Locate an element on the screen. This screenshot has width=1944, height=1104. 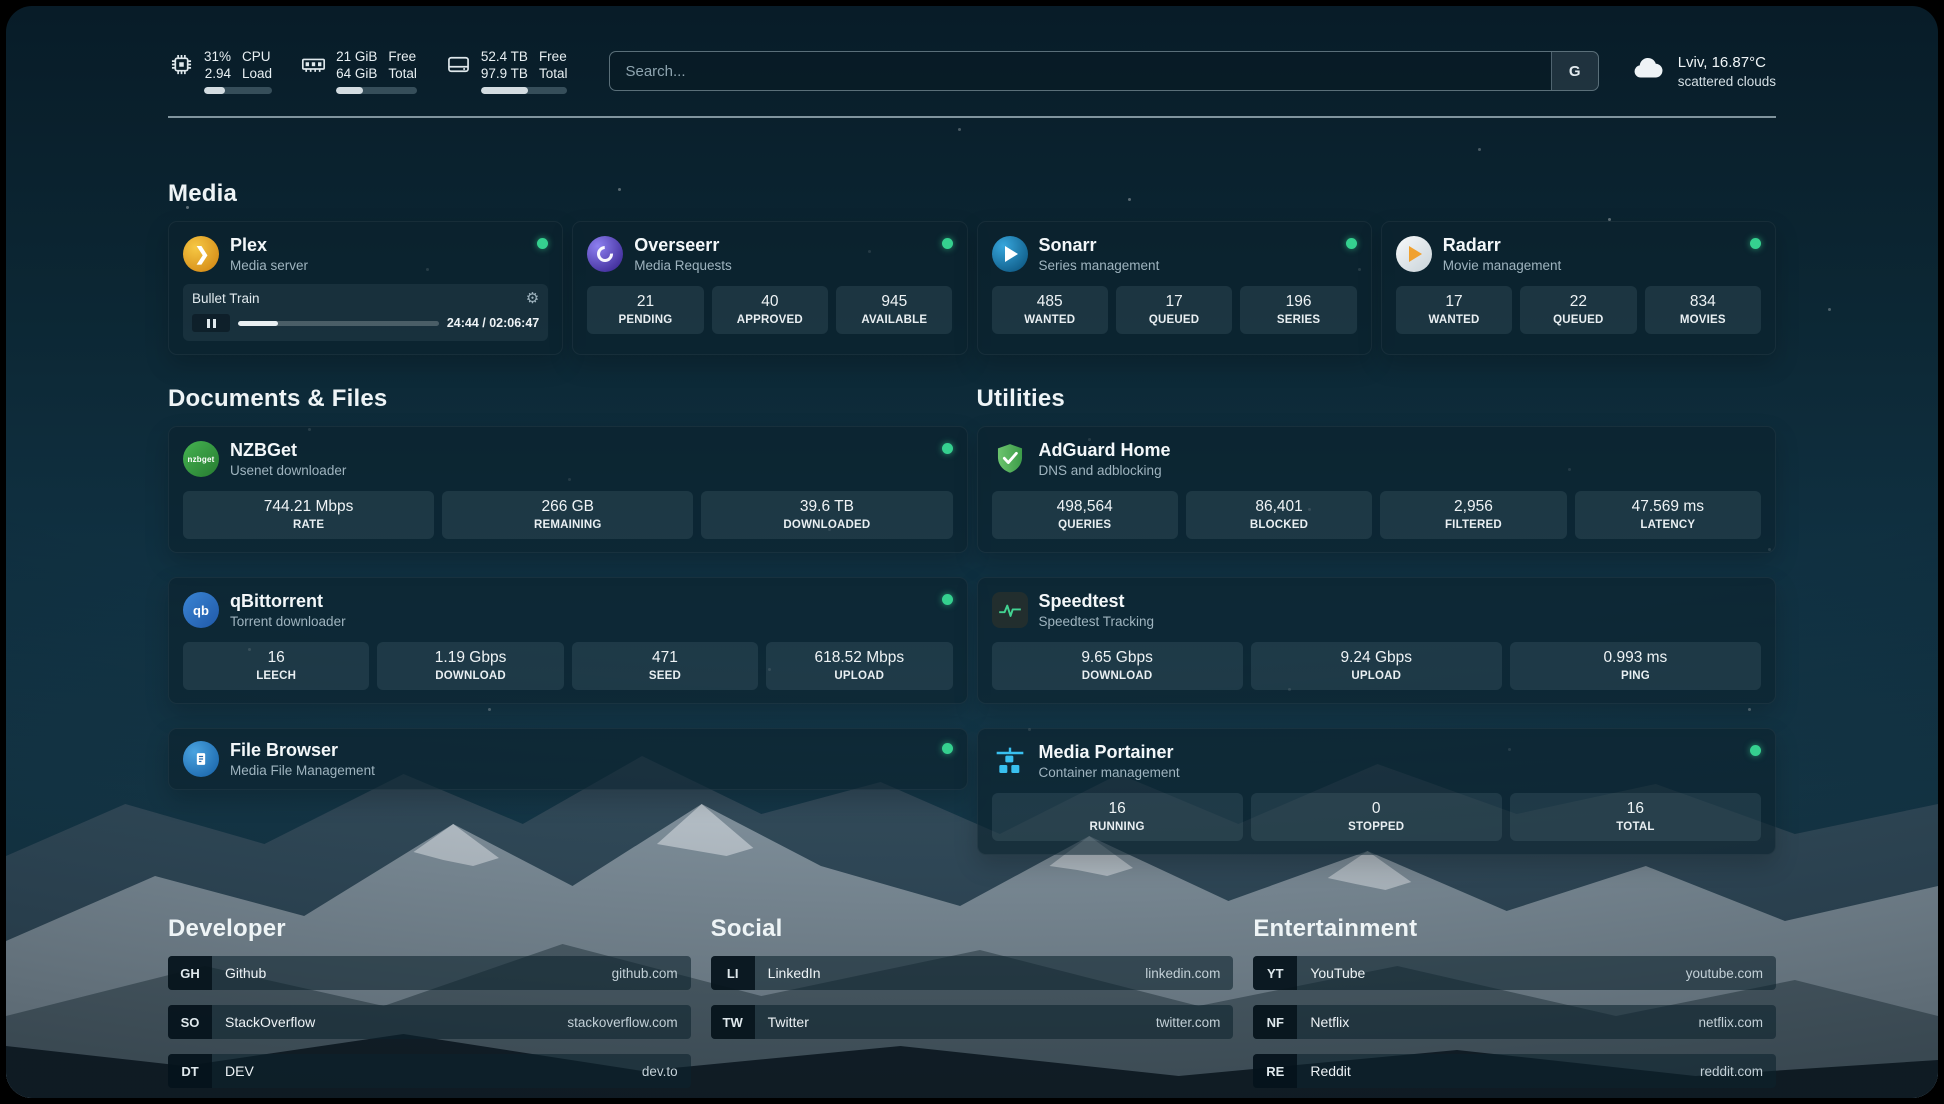
bookmark-github: GH Github github.com is located at coordinates (429, 973).